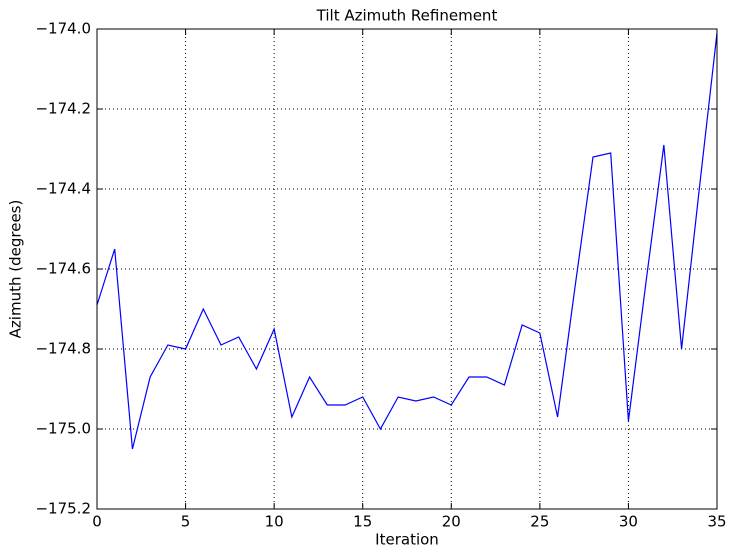 The width and height of the screenshot is (735, 555). What do you see at coordinates (97, 522) in the screenshot?
I see `x-tick-label: 0` at bounding box center [97, 522].